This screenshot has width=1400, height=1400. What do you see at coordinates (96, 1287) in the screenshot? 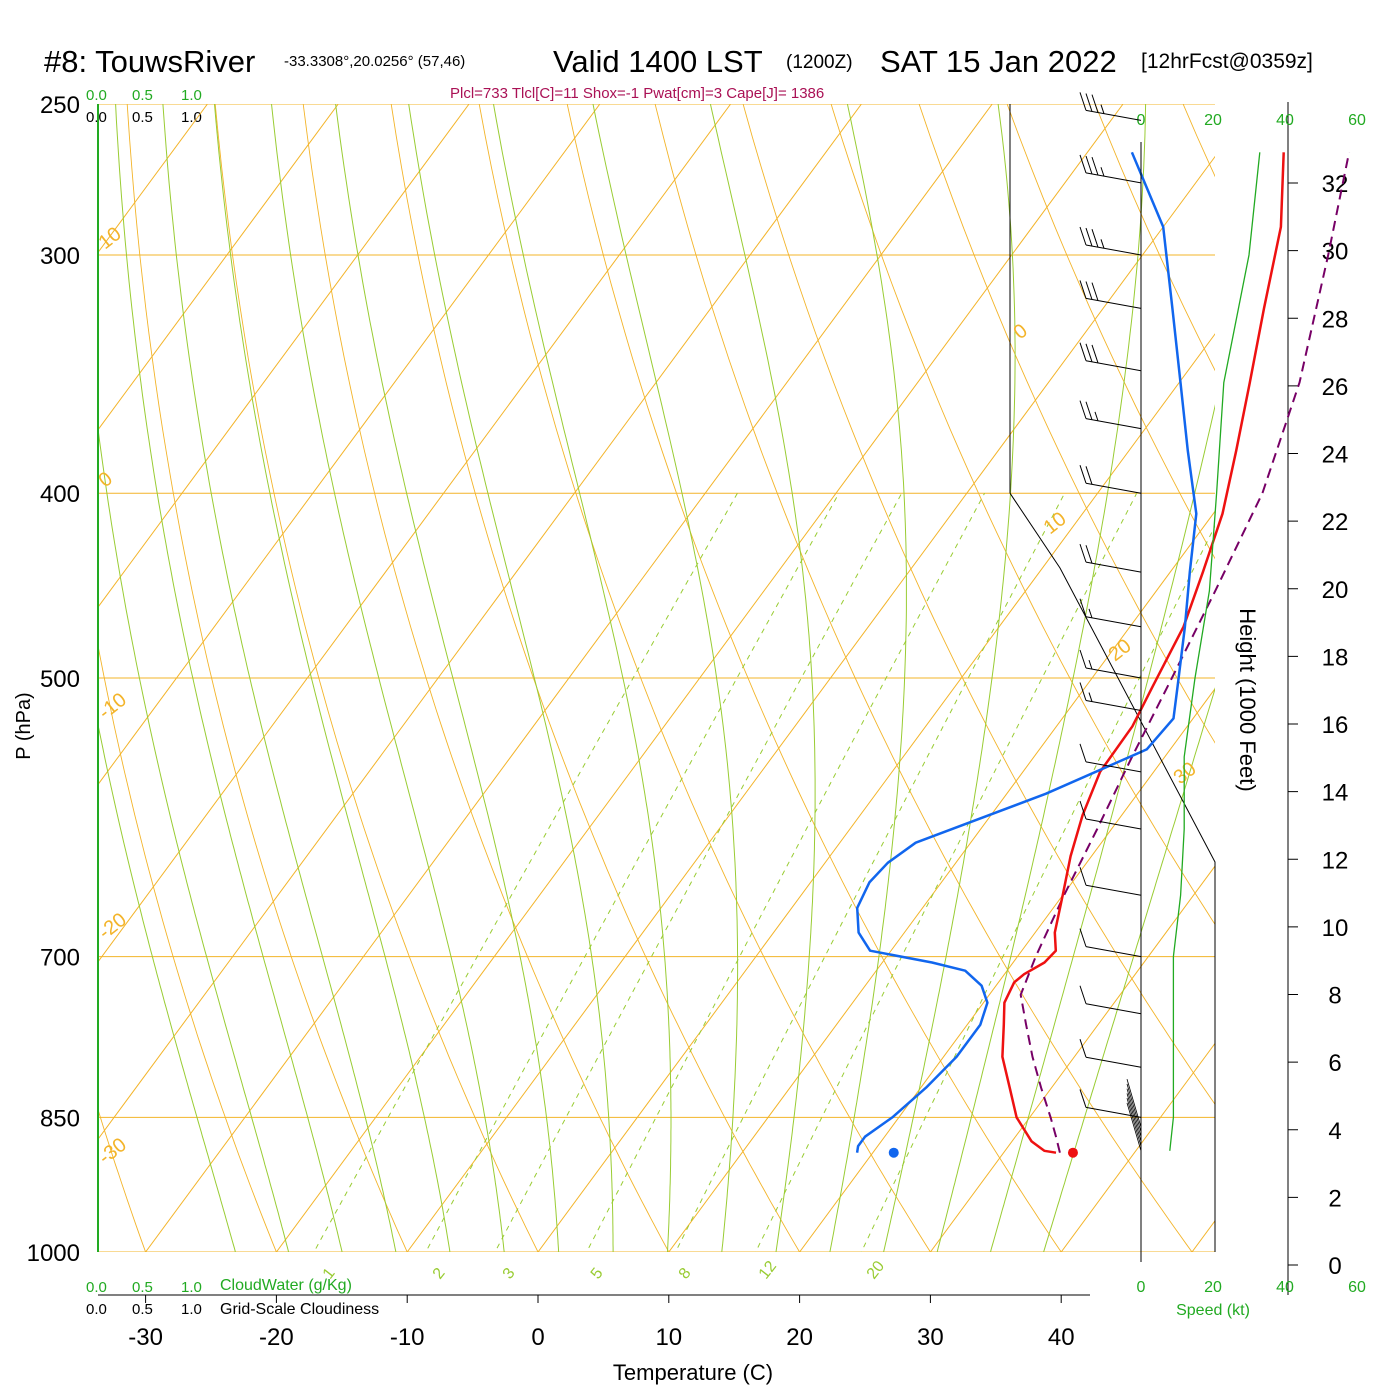
I see `cloudwater-tick: 0.0` at bounding box center [96, 1287].